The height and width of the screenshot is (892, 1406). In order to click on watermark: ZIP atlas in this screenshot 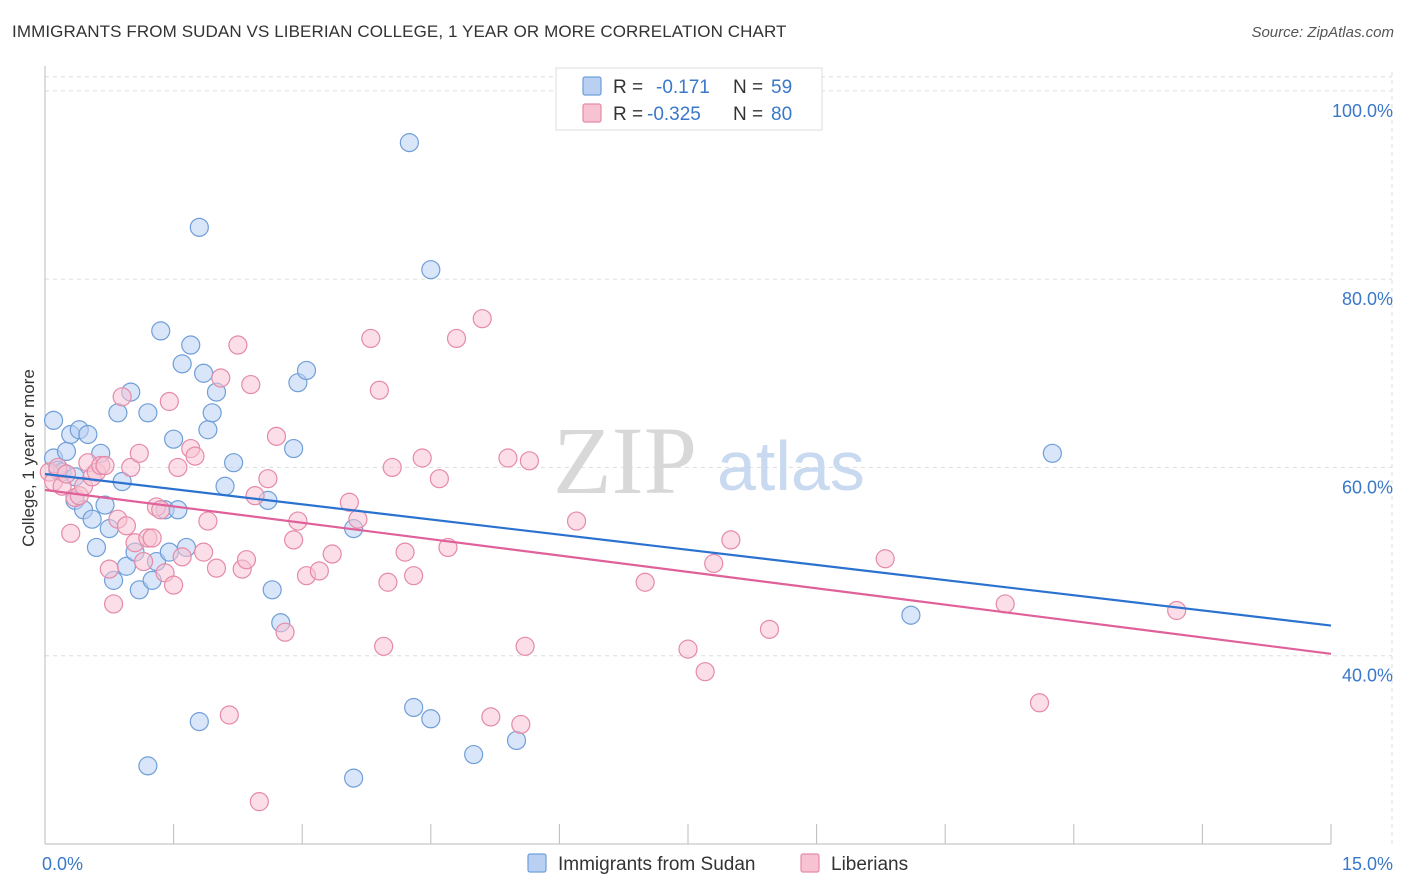, I will do `click(709, 460)`.